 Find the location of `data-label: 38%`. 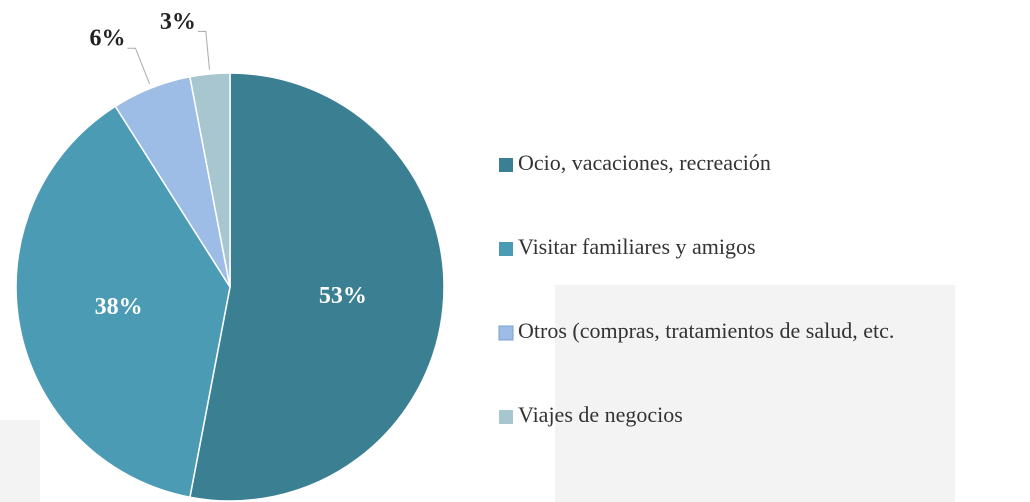

data-label: 38% is located at coordinates (119, 307).